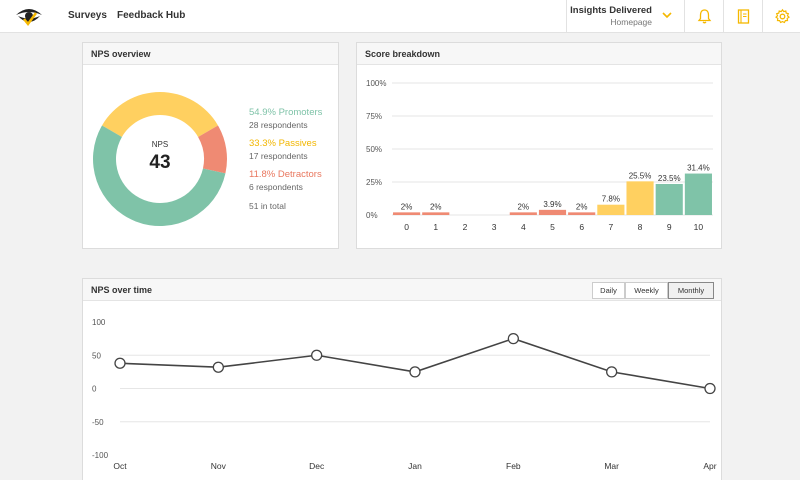 This screenshot has height=480, width=800. What do you see at coordinates (285, 174) in the screenshot?
I see `legend-detractors-pct: 11.8% Detractors` at bounding box center [285, 174].